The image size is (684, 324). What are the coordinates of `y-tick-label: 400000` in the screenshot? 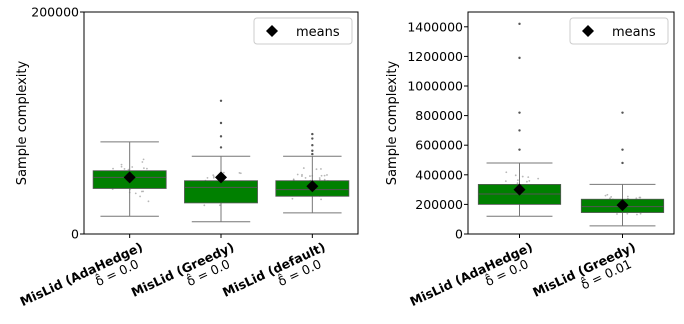 It's located at (439, 174).